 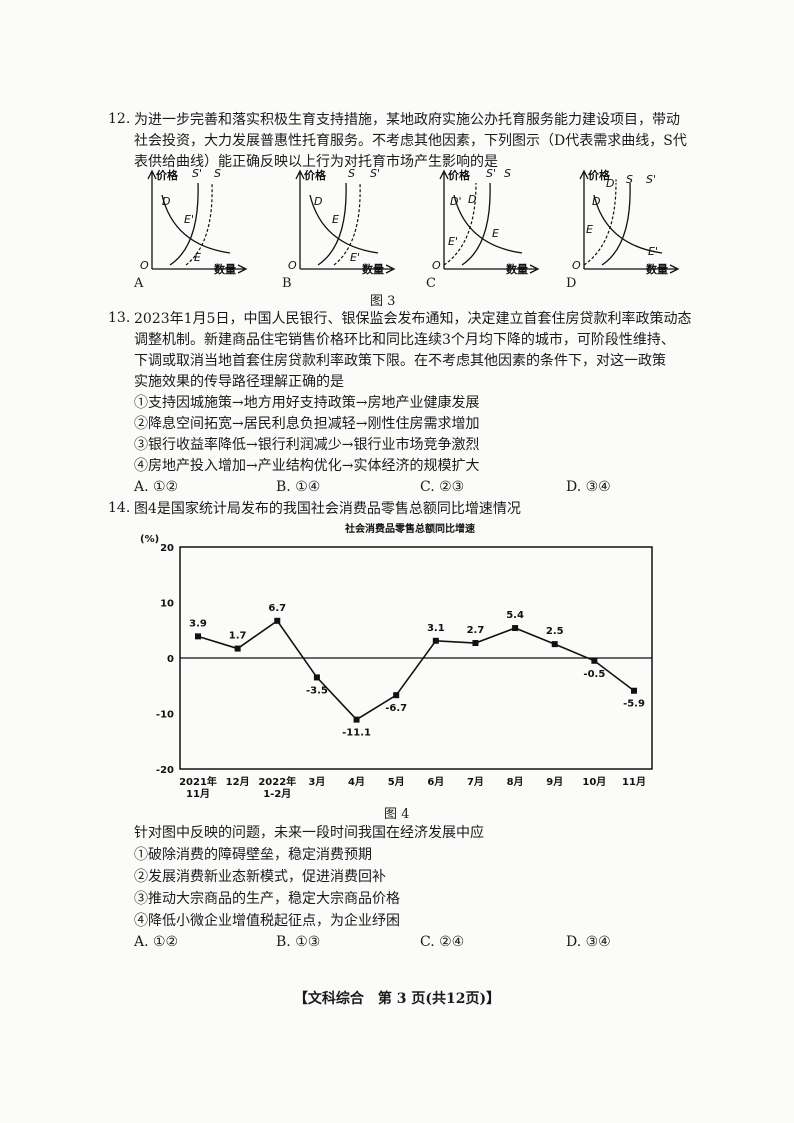 What do you see at coordinates (119, 508) in the screenshot?
I see `q14-number: 14.` at bounding box center [119, 508].